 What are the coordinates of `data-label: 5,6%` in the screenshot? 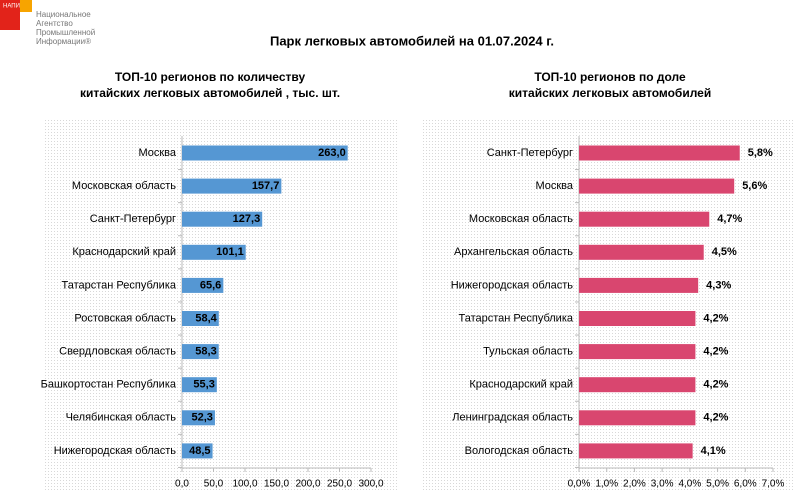 It's located at (754, 186).